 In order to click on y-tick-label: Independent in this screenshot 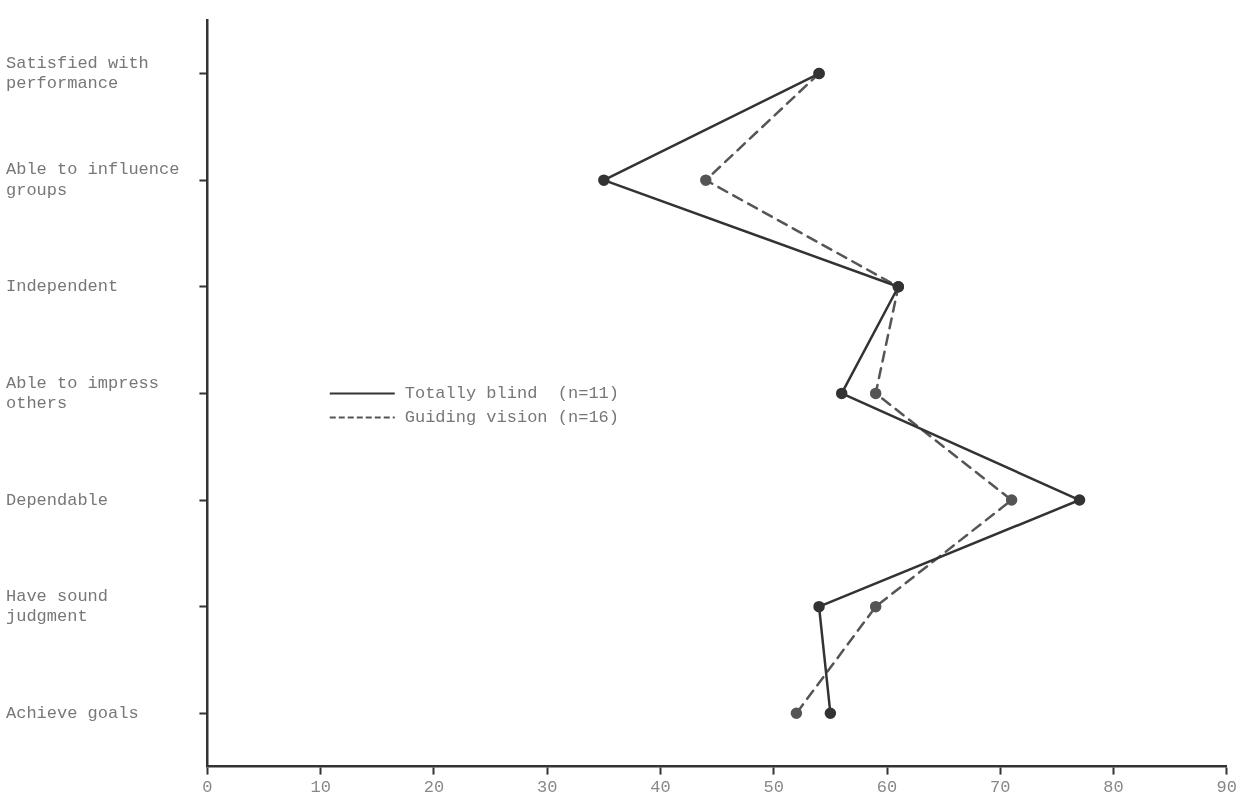, I will do `click(62, 287)`.